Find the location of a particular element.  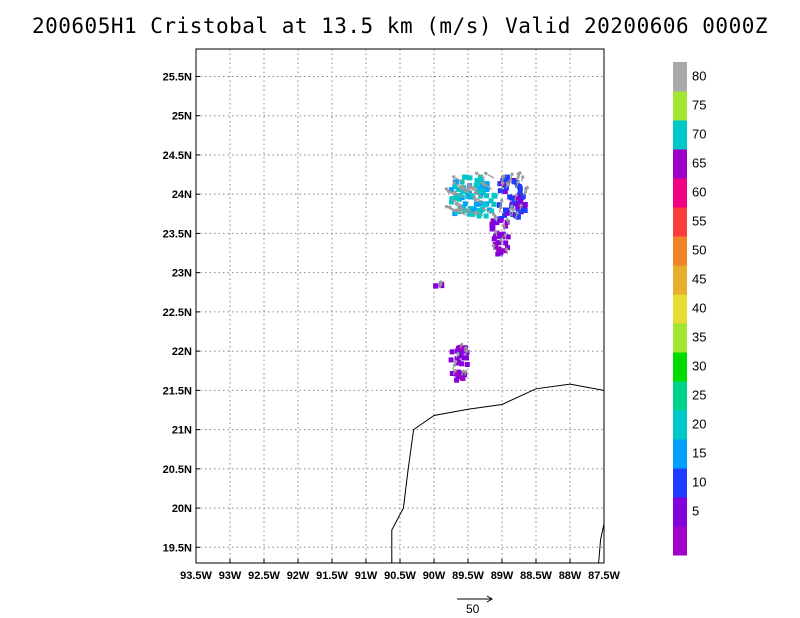

colorbar-label: 70 is located at coordinates (699, 134).